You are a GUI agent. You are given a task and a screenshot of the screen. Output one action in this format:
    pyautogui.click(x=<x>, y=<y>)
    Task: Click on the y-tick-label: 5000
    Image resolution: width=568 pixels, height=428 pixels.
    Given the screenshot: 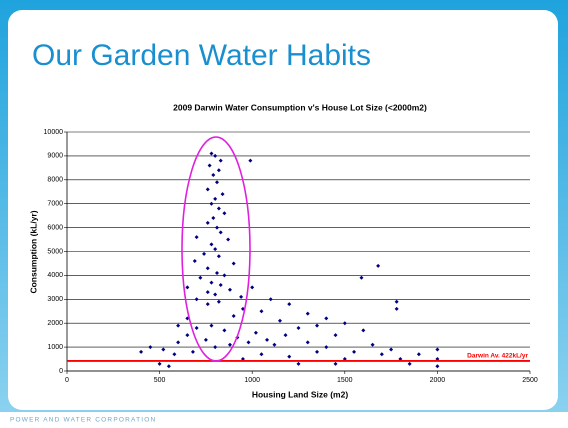 What is the action you would take?
    pyautogui.click(x=55, y=251)
    